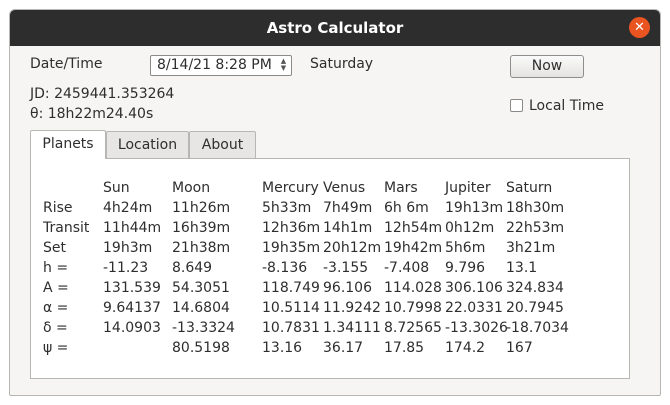  What do you see at coordinates (401, 188) in the screenshot?
I see `column-header: Mars` at bounding box center [401, 188].